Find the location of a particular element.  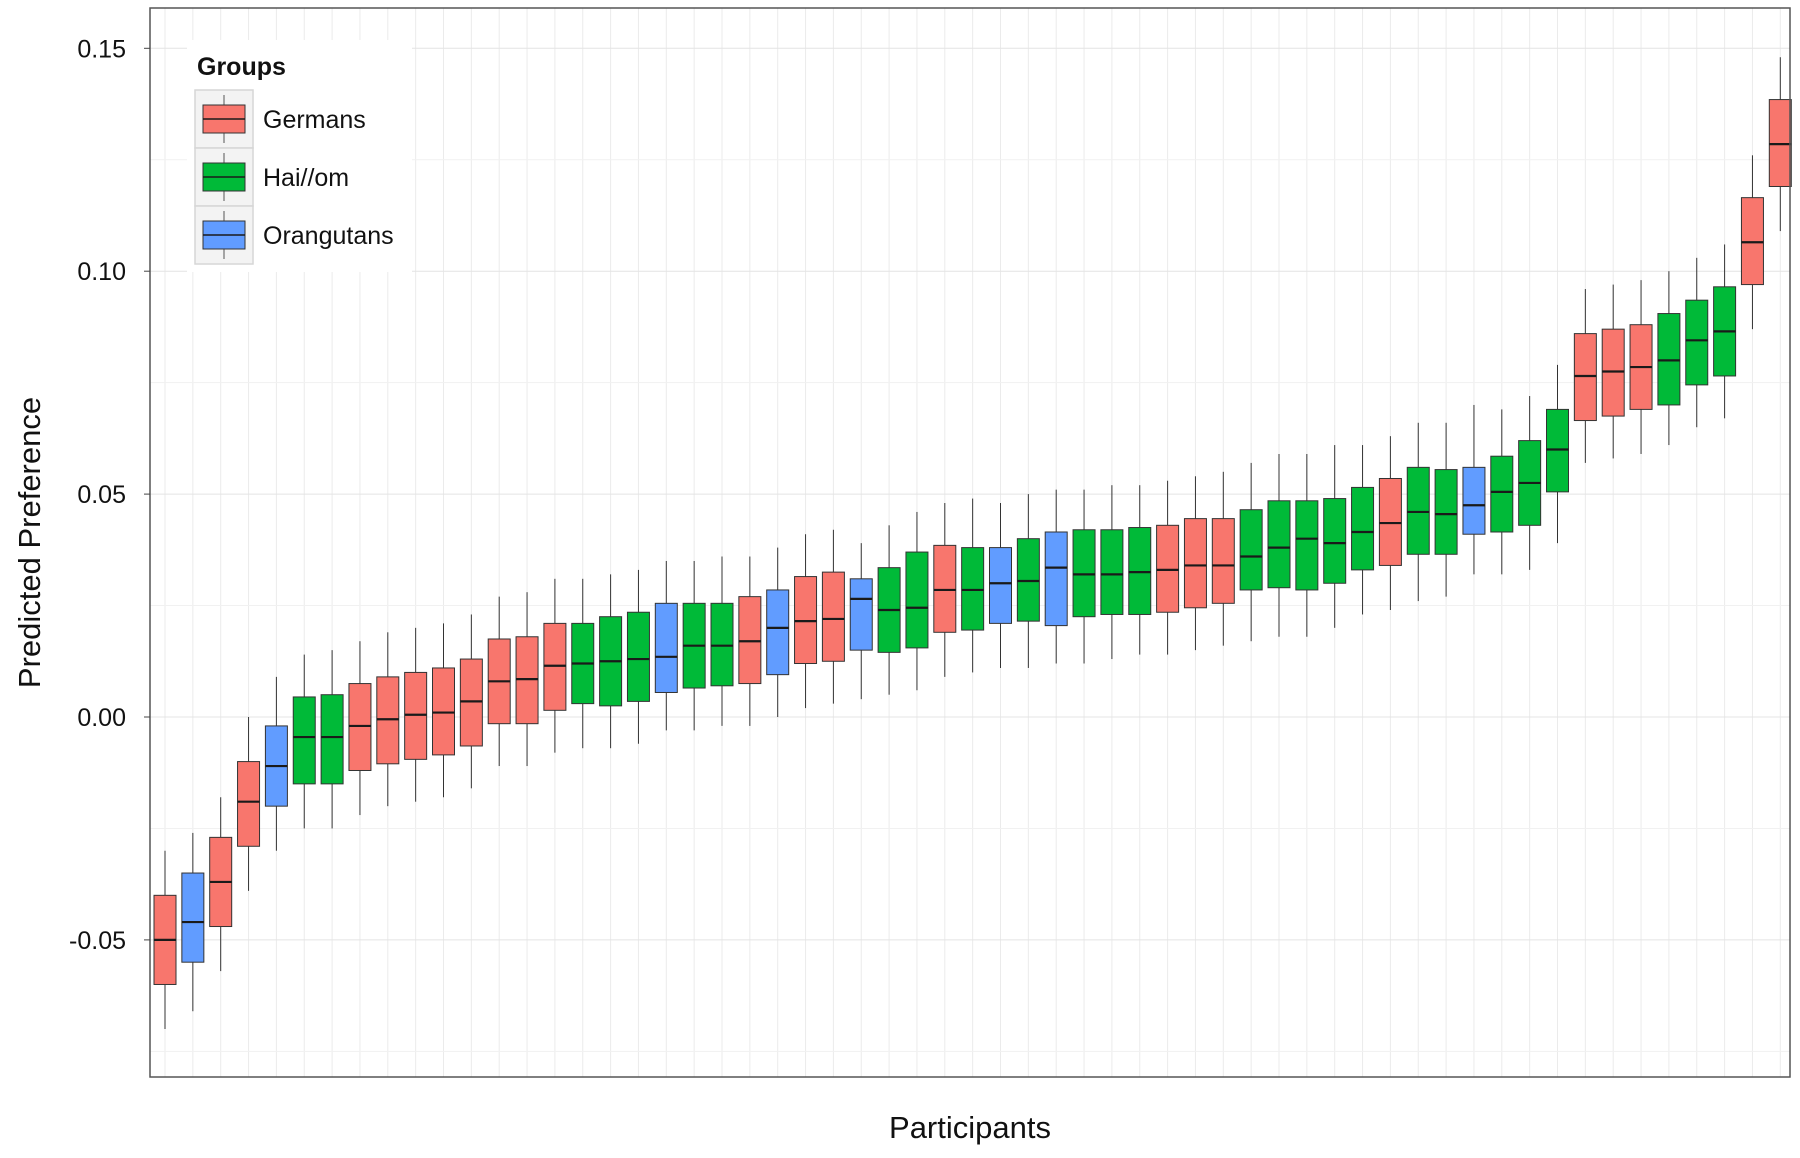

legend-key: Hai//om is located at coordinates (271, 177).